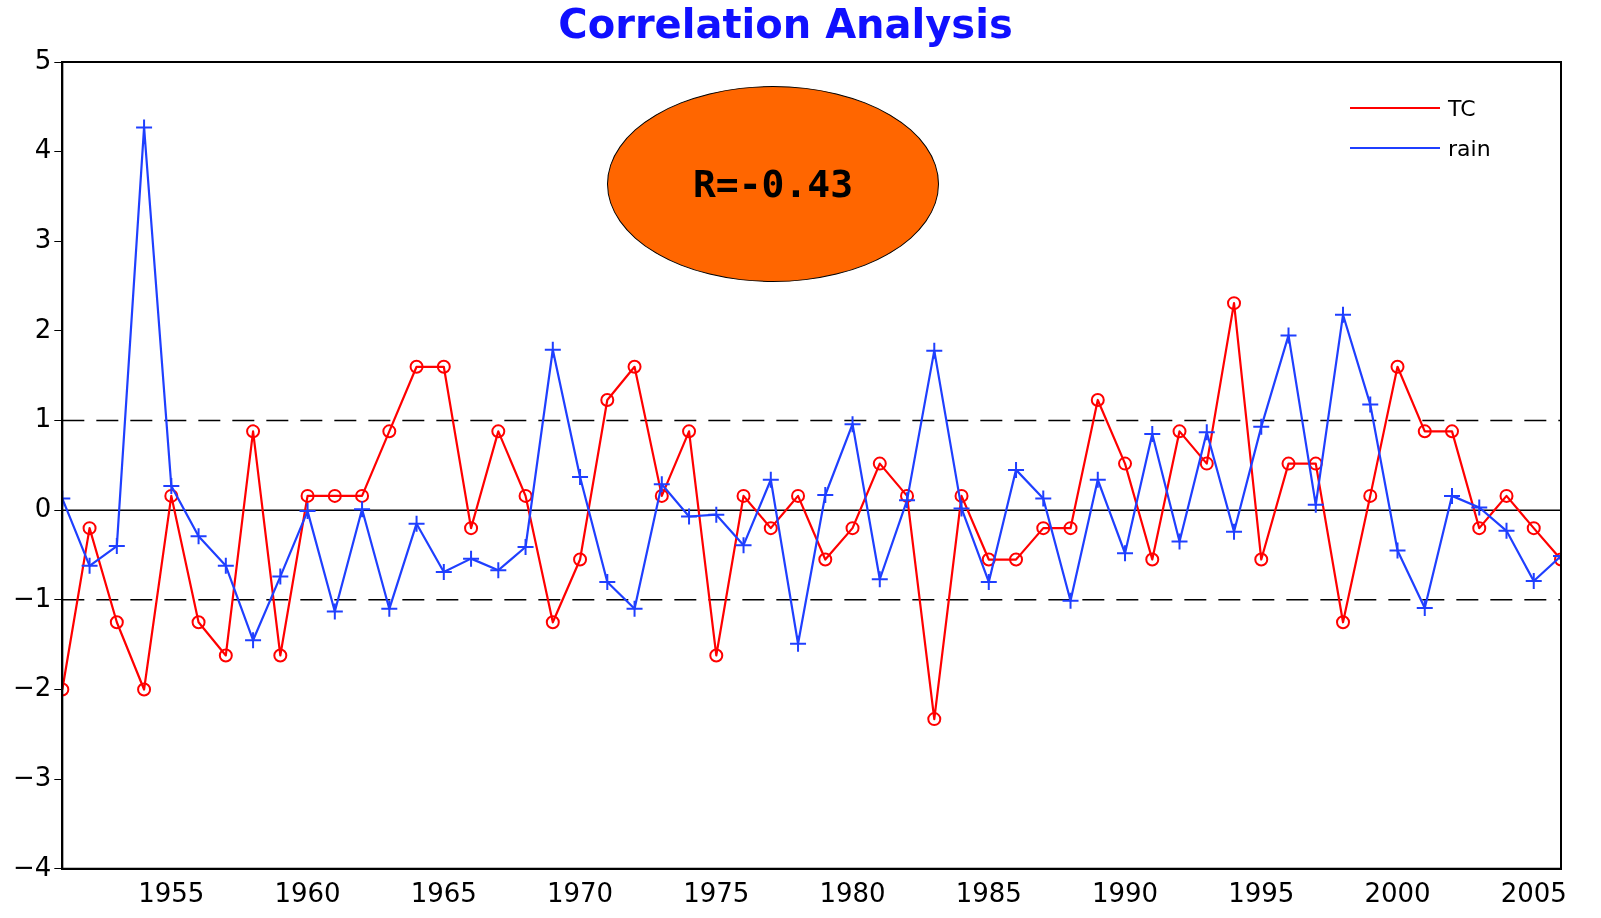 Image resolution: width=1601 pixels, height=918 pixels. What do you see at coordinates (852, 893) in the screenshot?
I see `x-tick-label: 1980` at bounding box center [852, 893].